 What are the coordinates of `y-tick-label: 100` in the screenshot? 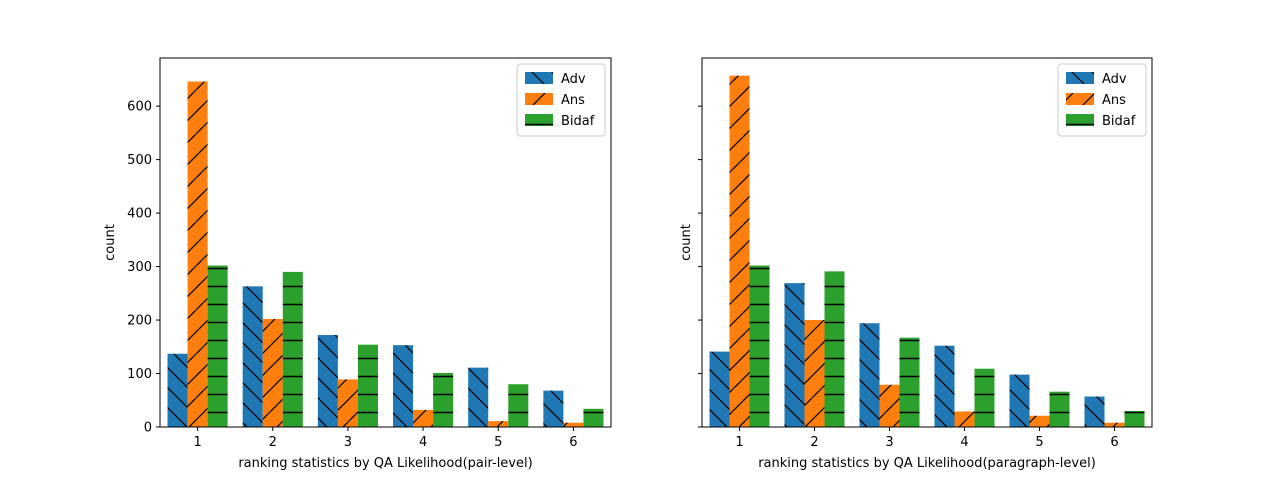 It's located at (139, 374).